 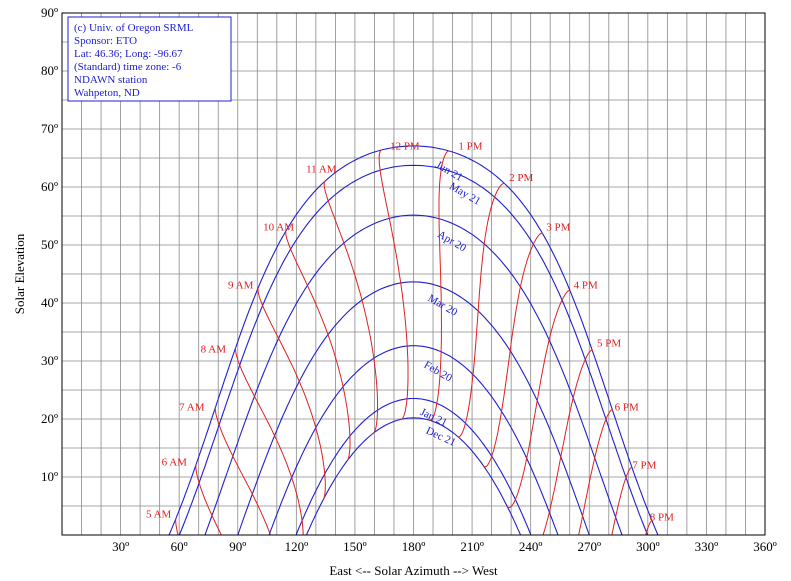 What do you see at coordinates (179, 546) in the screenshot?
I see `x-tick-label: 60º` at bounding box center [179, 546].